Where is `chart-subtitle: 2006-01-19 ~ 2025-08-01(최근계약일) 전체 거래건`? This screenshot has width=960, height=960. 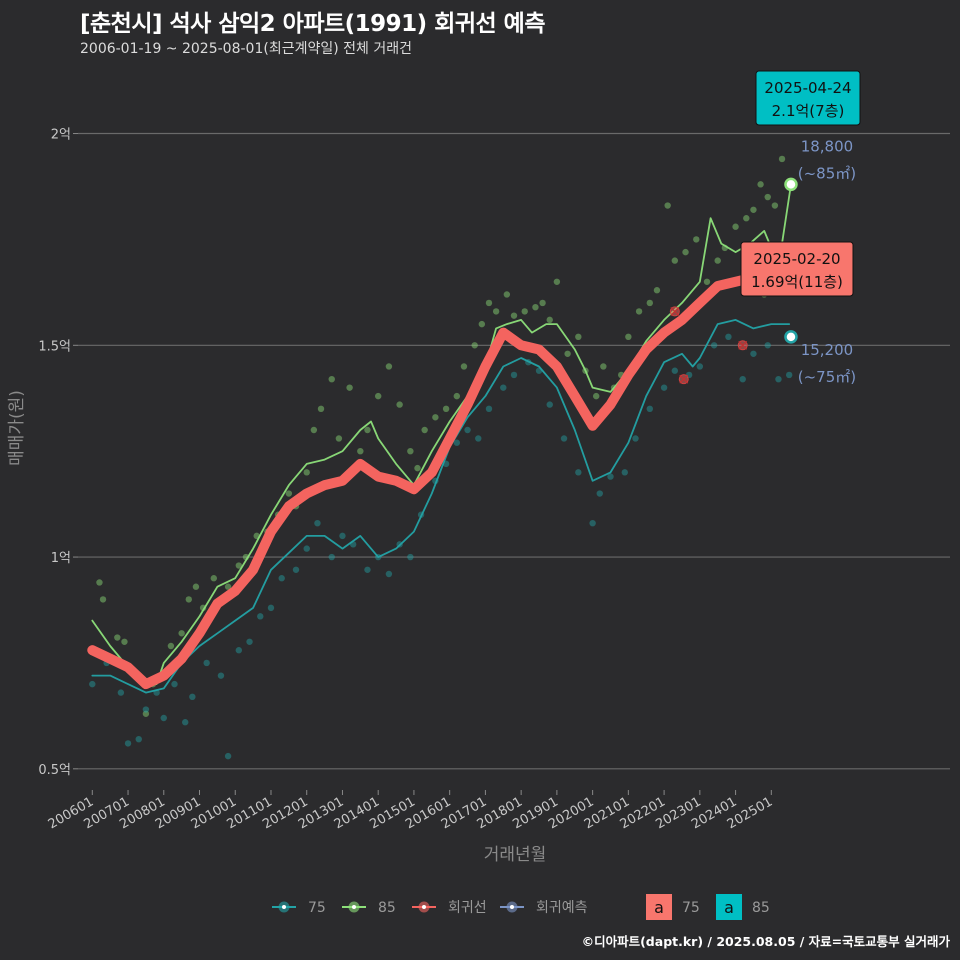 chart-subtitle: 2006-01-19 ~ 2025-08-01(최근계약일) 전체 거래건 is located at coordinates (246, 49).